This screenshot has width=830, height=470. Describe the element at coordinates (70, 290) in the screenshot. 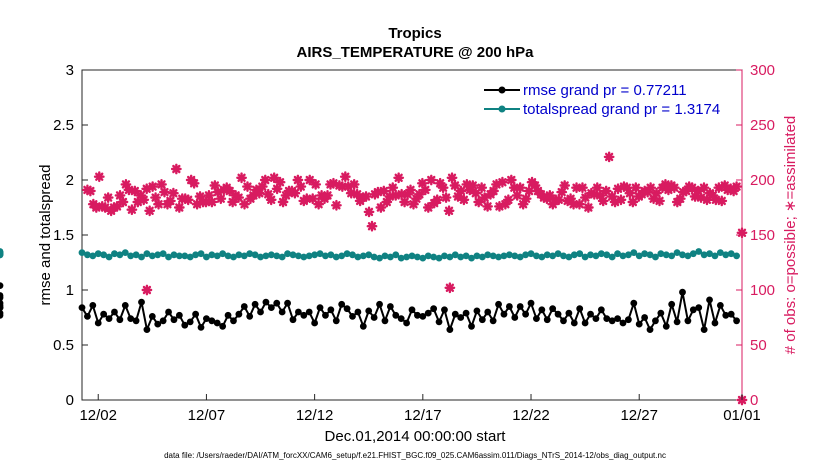

I see `y-left-tick-label: 1` at that location.